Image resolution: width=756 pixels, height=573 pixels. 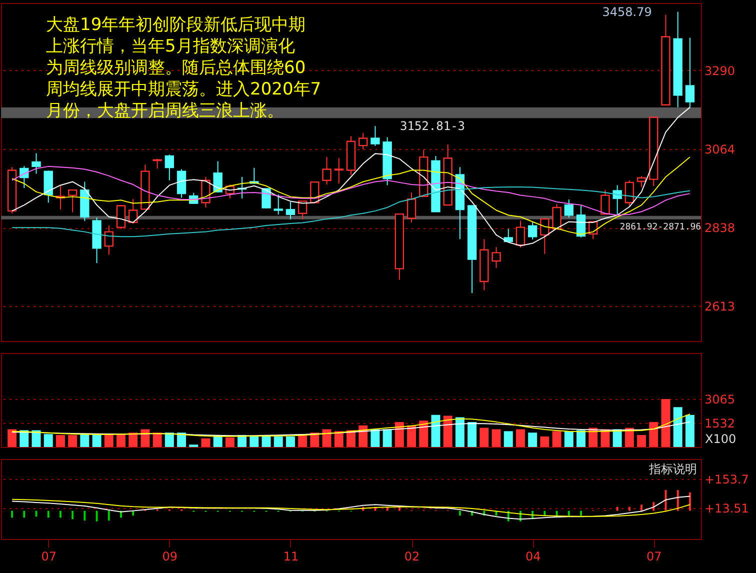 I want to click on annotation: 指标说明, so click(x=672, y=469).